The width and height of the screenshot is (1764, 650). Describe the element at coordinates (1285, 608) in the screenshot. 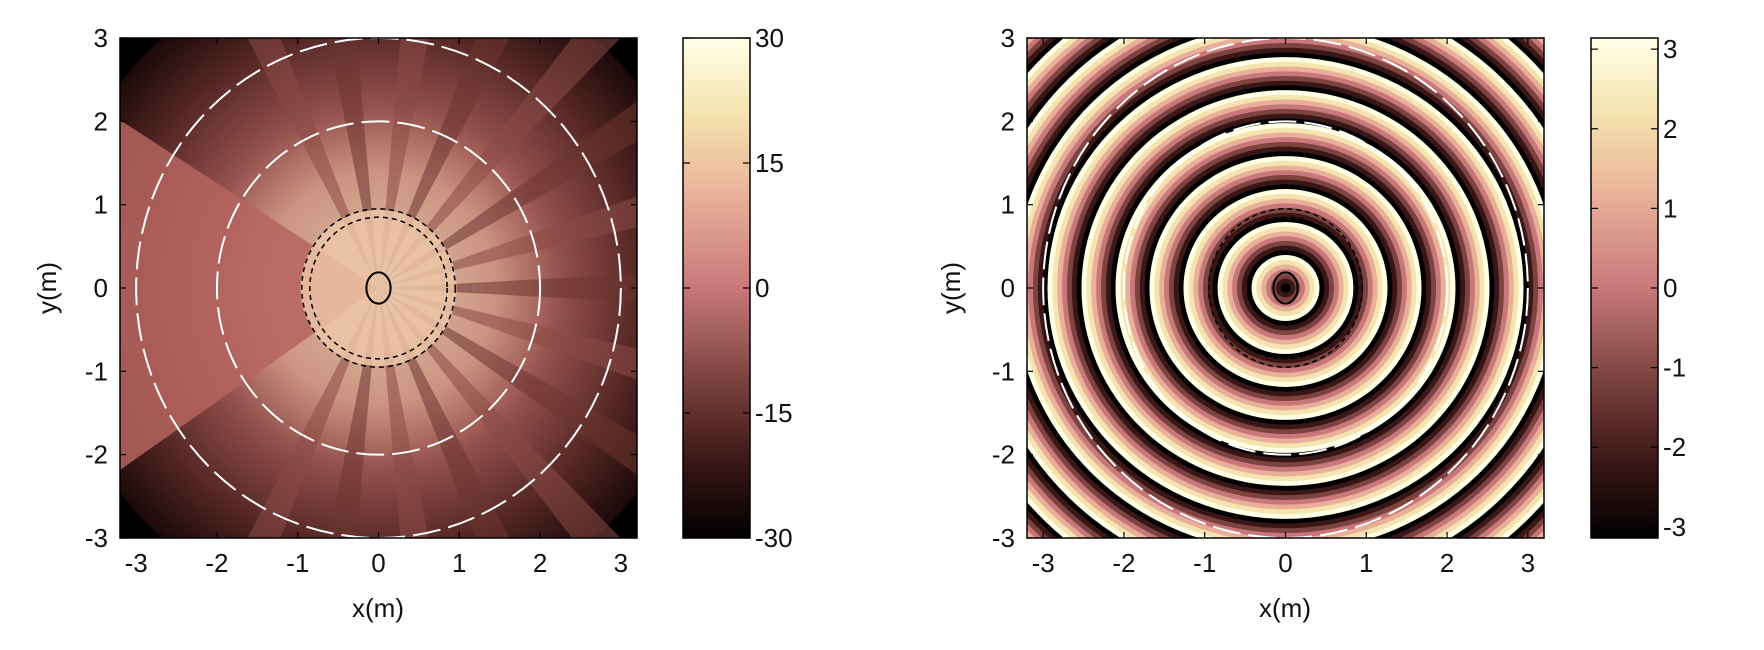

I see `phase-xlabel: x(m)` at that location.